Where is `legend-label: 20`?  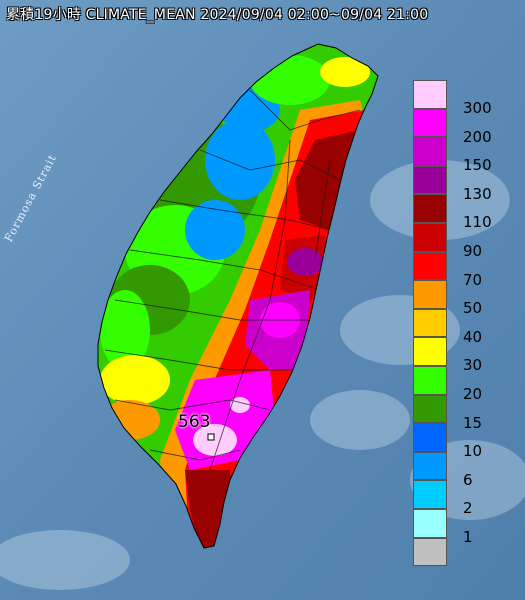
legend-label: 20 is located at coordinates (473, 394).